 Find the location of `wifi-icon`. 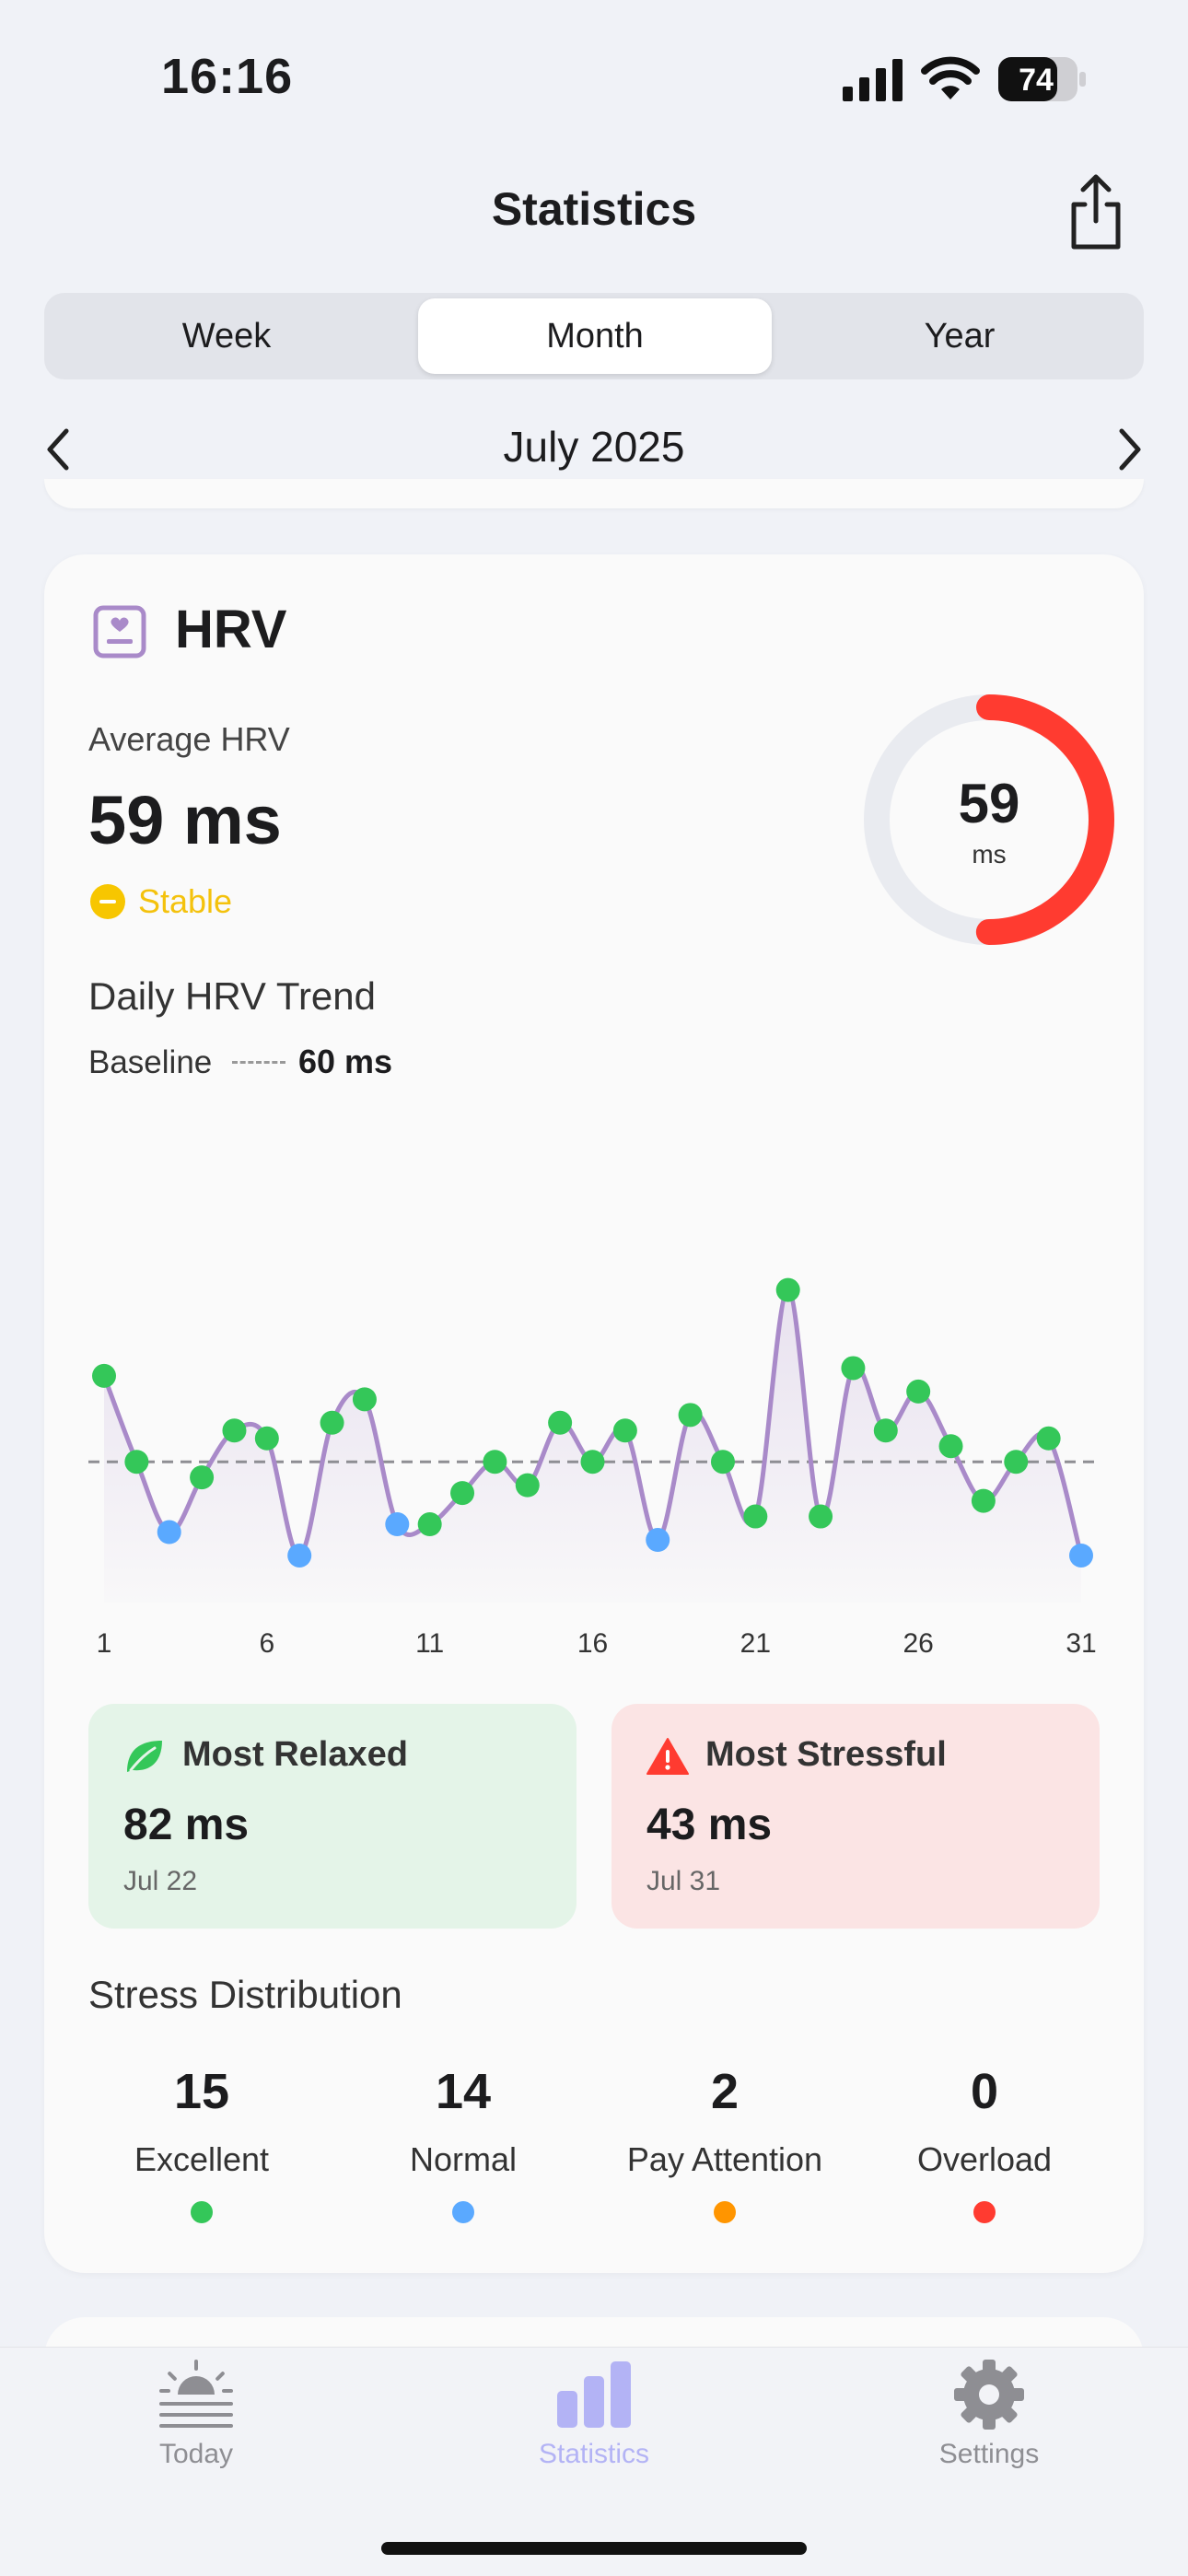

wifi-icon is located at coordinates (951, 77).